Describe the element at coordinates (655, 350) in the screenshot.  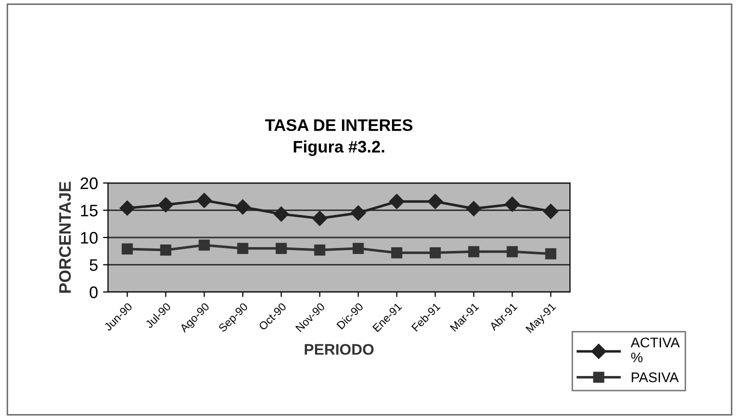
I see `legend-label: ACTIVA %` at that location.